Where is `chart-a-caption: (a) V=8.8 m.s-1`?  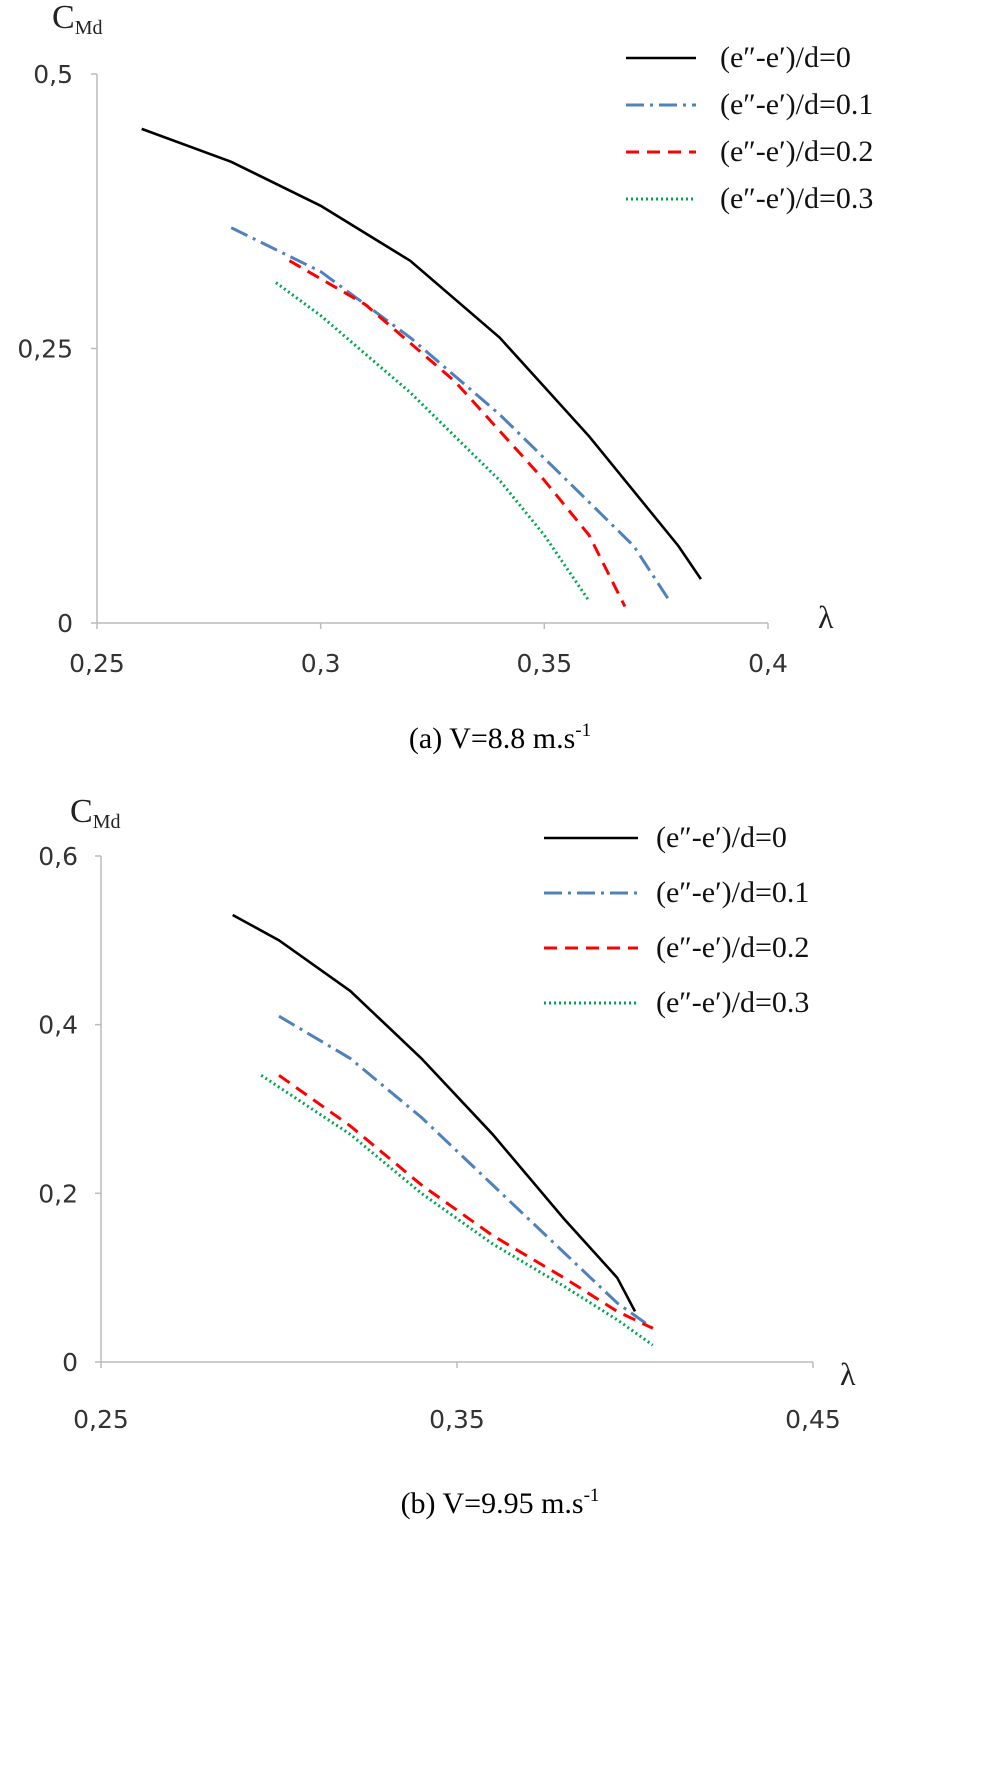
chart-a-caption: (a) V=8.8 m.s-1 is located at coordinates (500, 737).